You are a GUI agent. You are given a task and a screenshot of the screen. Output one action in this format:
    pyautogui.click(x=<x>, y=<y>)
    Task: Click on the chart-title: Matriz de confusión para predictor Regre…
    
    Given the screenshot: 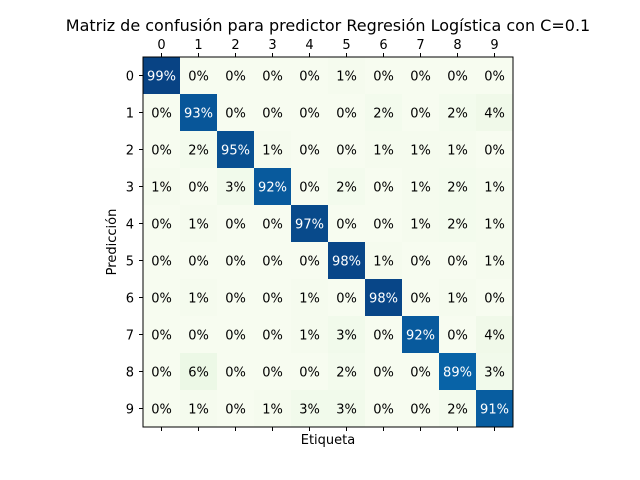 What is the action you would take?
    pyautogui.click(x=328, y=25)
    